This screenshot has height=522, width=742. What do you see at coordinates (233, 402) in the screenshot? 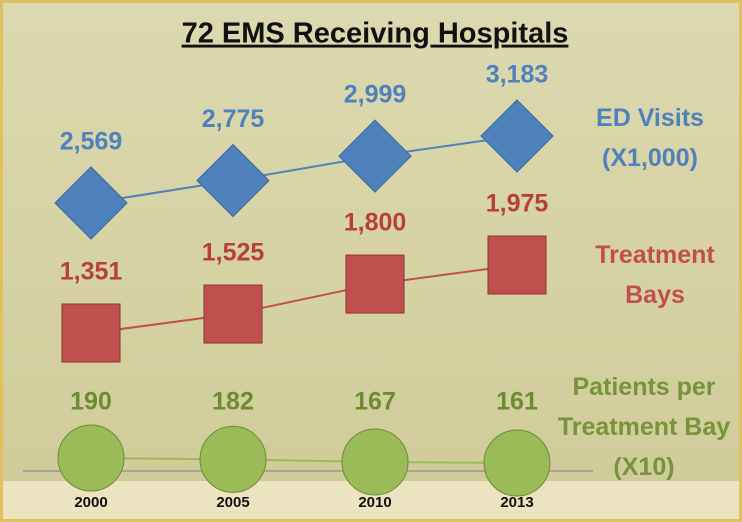
I see `data-label: 182` at bounding box center [233, 402].